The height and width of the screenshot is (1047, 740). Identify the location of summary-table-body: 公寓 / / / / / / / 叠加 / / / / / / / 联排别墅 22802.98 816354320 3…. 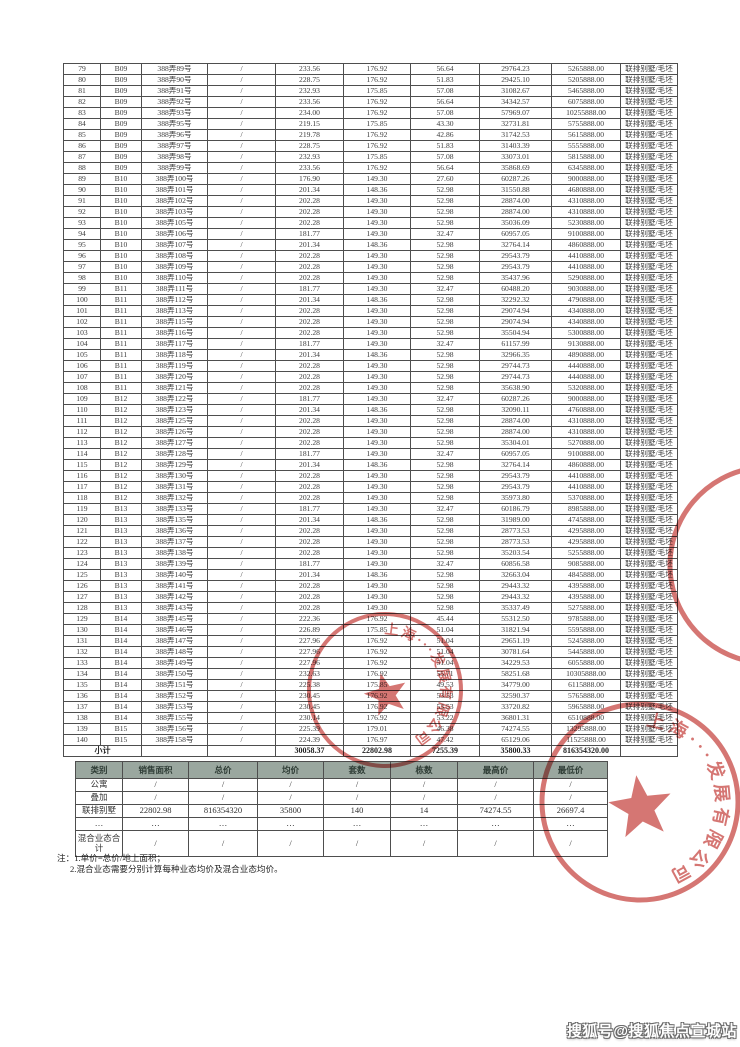
(341, 817).